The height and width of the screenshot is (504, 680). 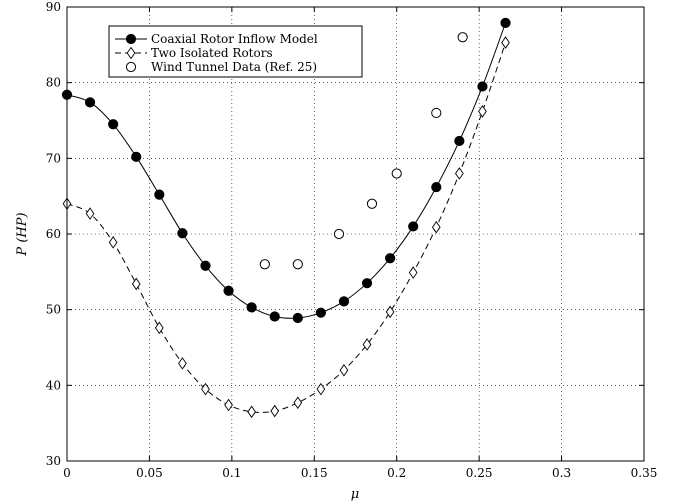 What do you see at coordinates (22, 234) in the screenshot?
I see `y-axis-label: P (HP)` at bounding box center [22, 234].